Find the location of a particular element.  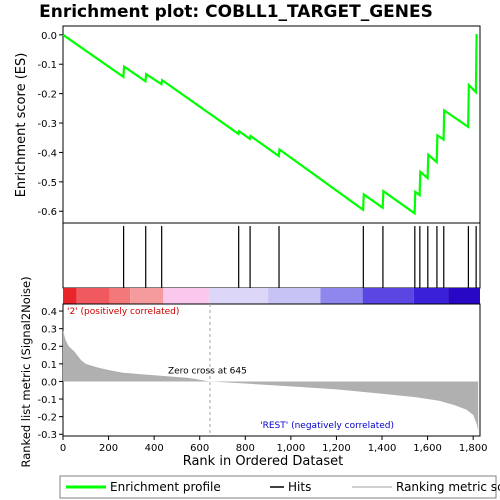

hits-panel-frame is located at coordinates (271, 255).